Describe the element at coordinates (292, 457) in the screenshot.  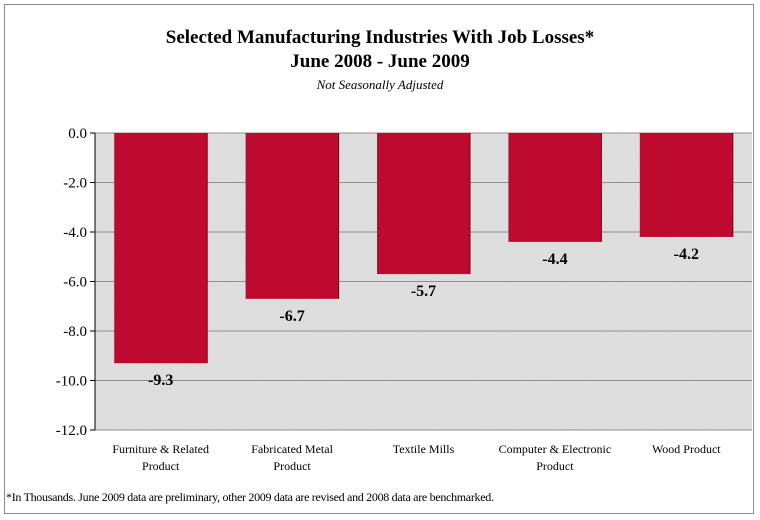
I see `x-category-label: Fabricated Metal Product` at that location.